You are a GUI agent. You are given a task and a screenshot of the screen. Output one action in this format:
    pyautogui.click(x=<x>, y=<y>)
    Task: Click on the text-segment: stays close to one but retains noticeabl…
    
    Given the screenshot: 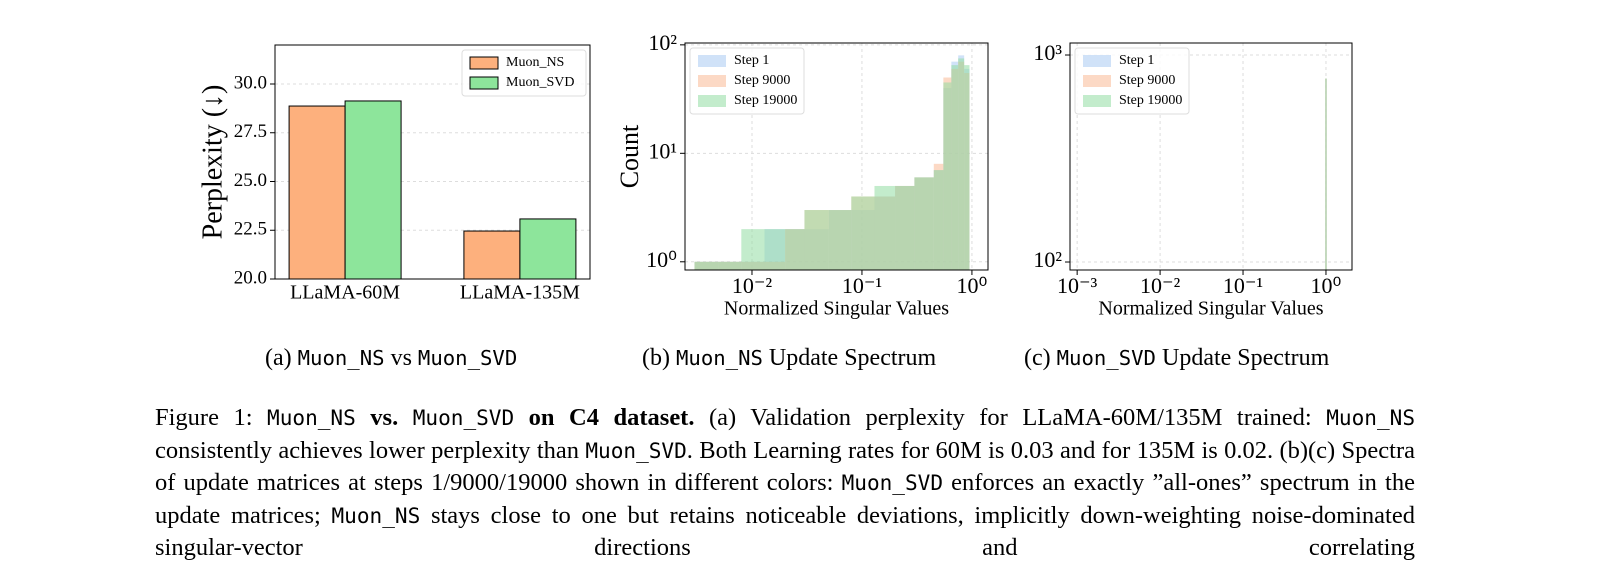 What is the action you would take?
    pyautogui.click(x=785, y=531)
    